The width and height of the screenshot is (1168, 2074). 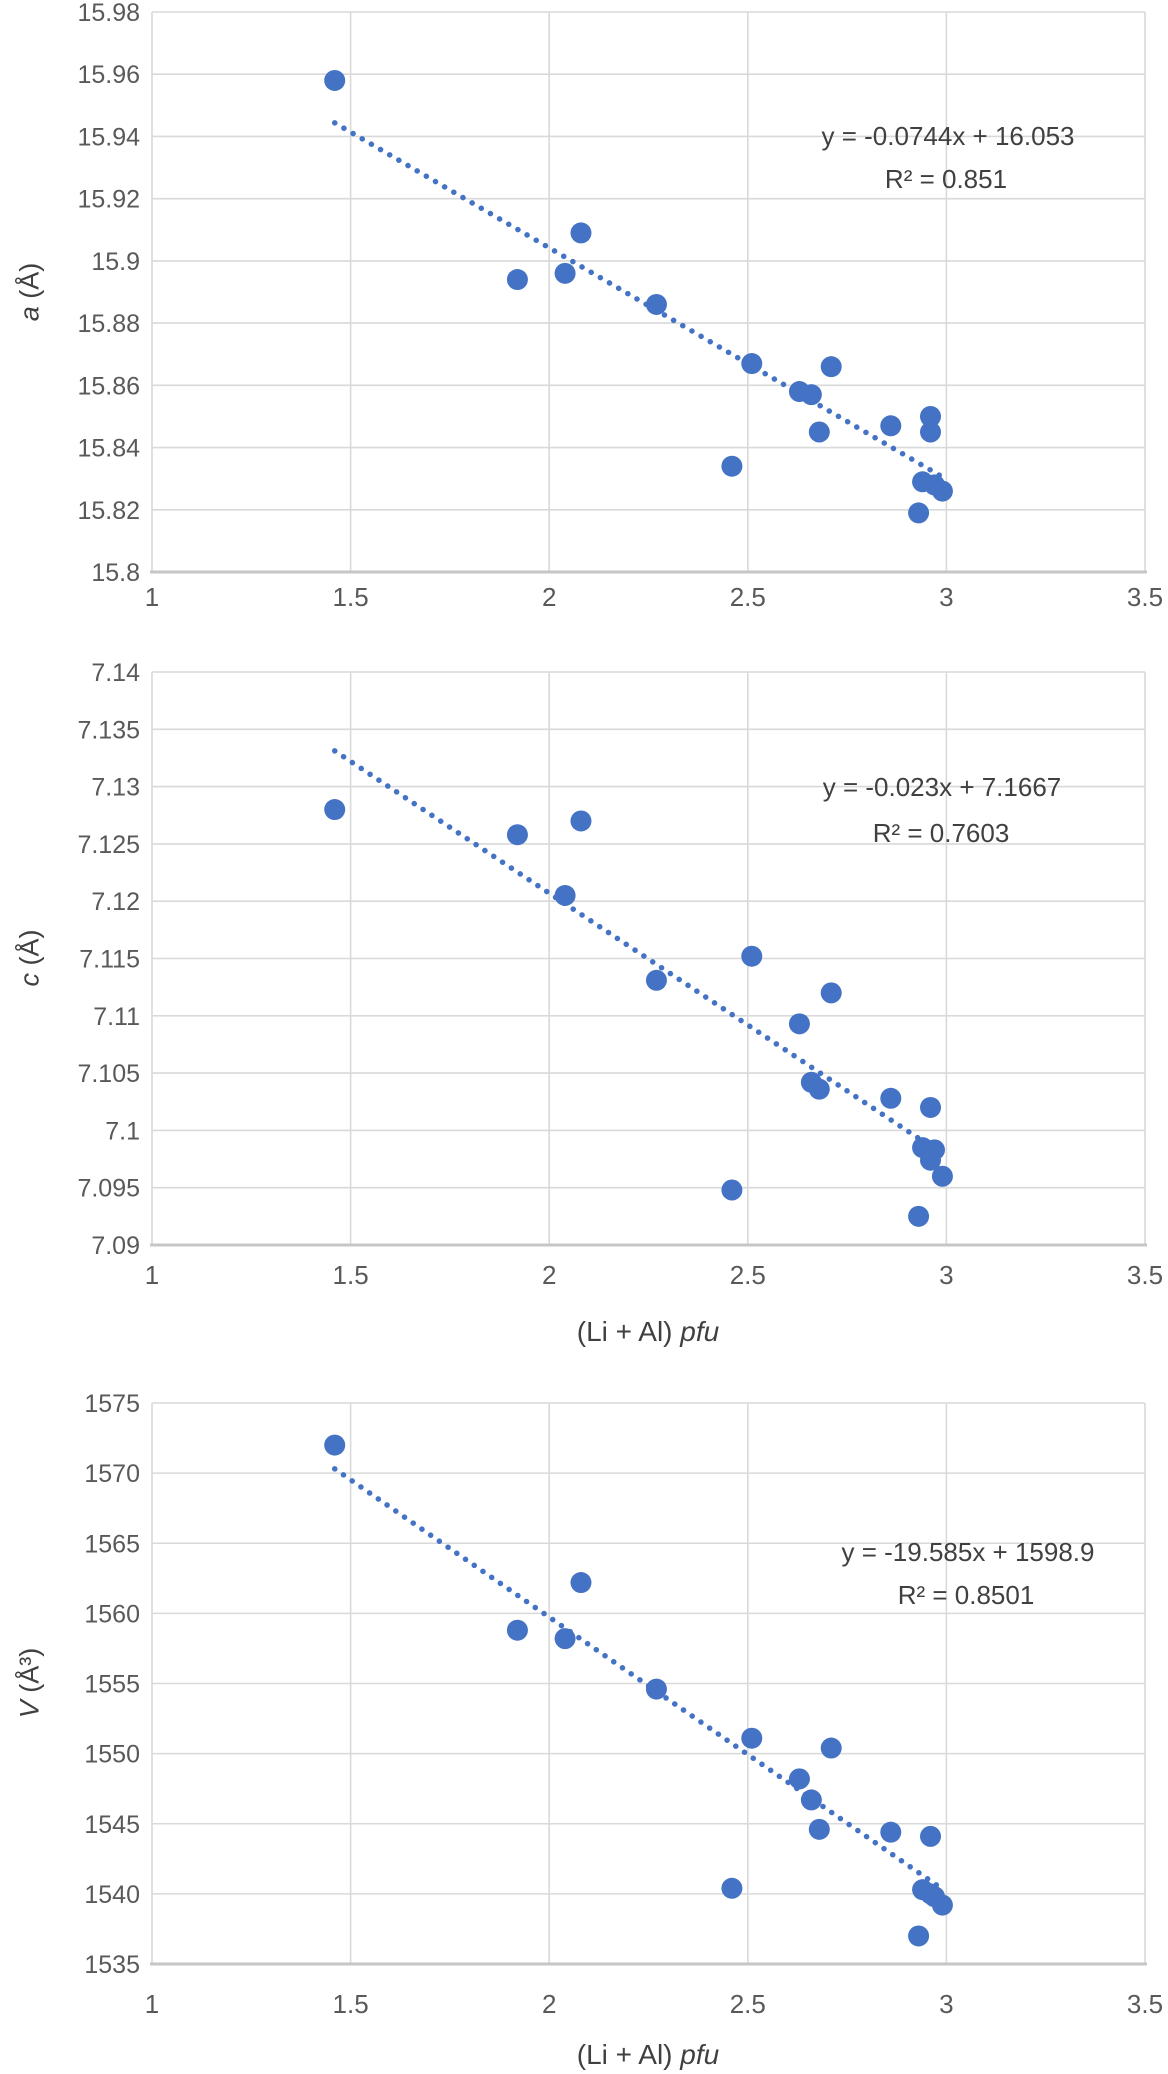 I want to click on y-tick-label: 1535, so click(x=112, y=1965).